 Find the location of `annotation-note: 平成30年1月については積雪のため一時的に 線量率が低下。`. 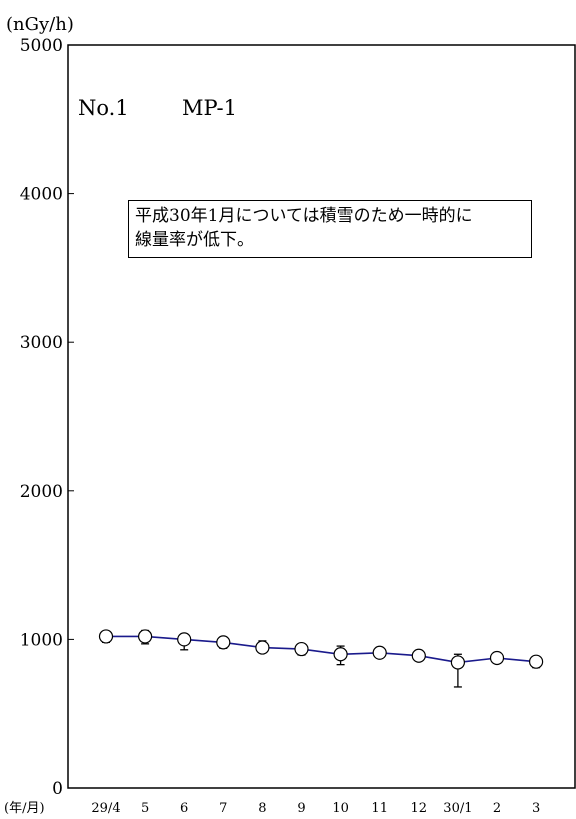

annotation-note: 平成30年1月については積雪のため一時的に 線量率が低下。 is located at coordinates (330, 229).